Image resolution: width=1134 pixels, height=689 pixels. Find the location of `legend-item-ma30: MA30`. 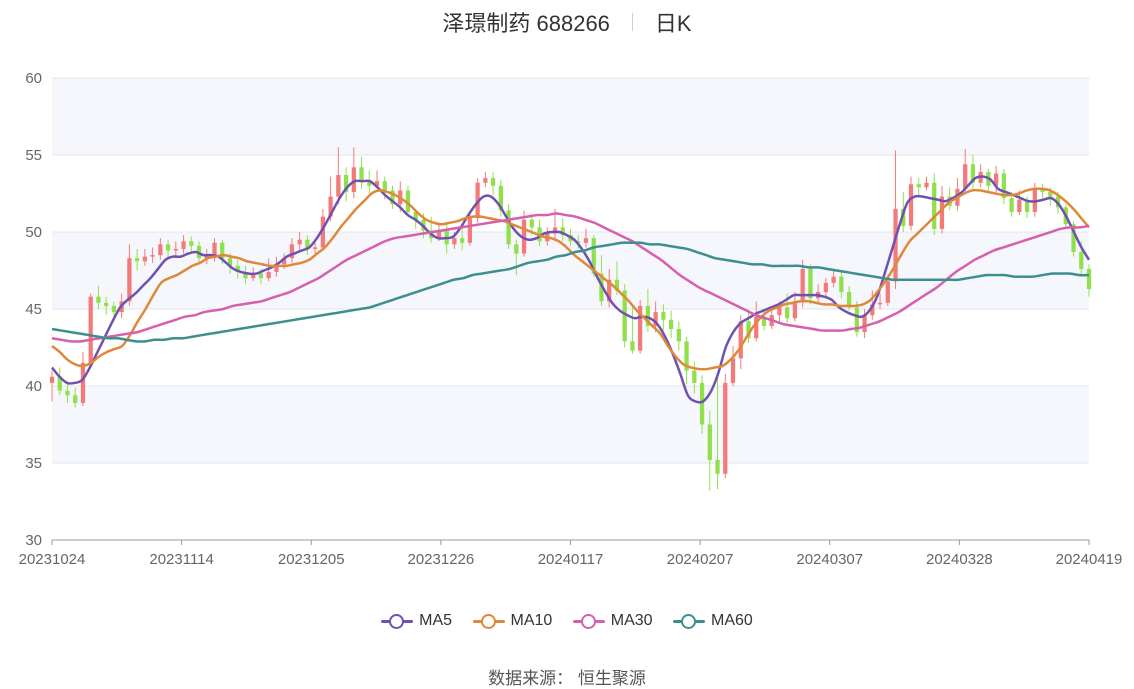

legend-item-ma30: MA30 is located at coordinates (612, 621).